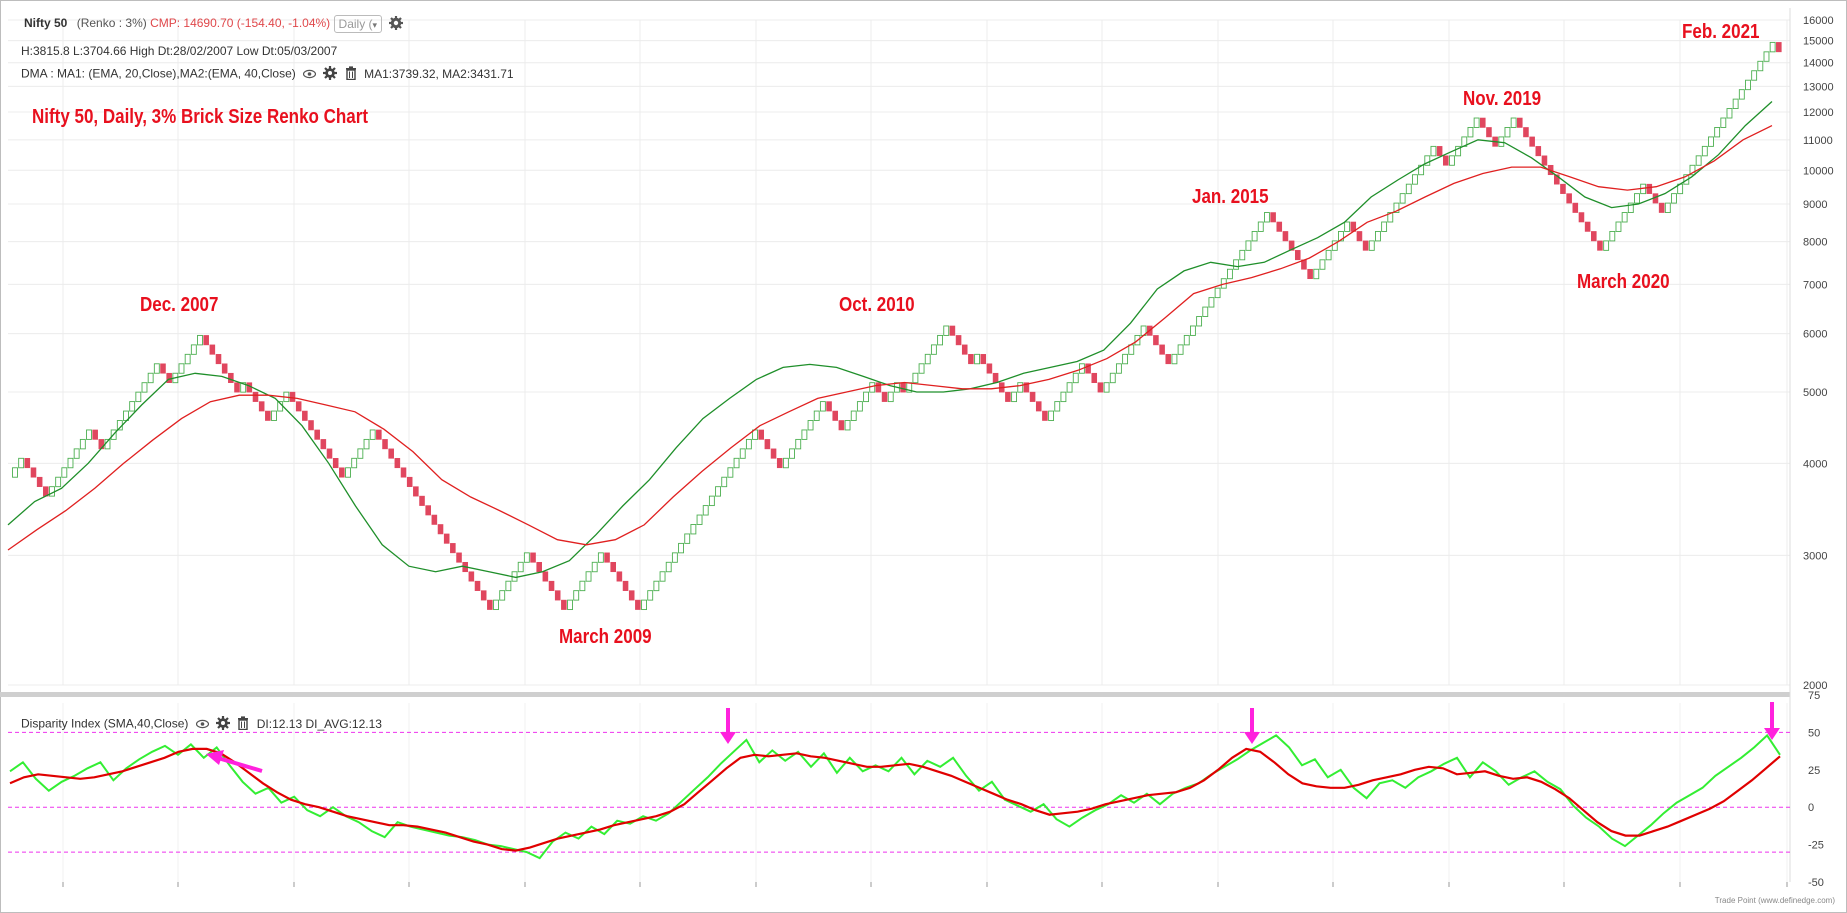  Describe the element at coordinates (1815, 686) in the screenshot. I see `y-tick-label: 2000` at that location.